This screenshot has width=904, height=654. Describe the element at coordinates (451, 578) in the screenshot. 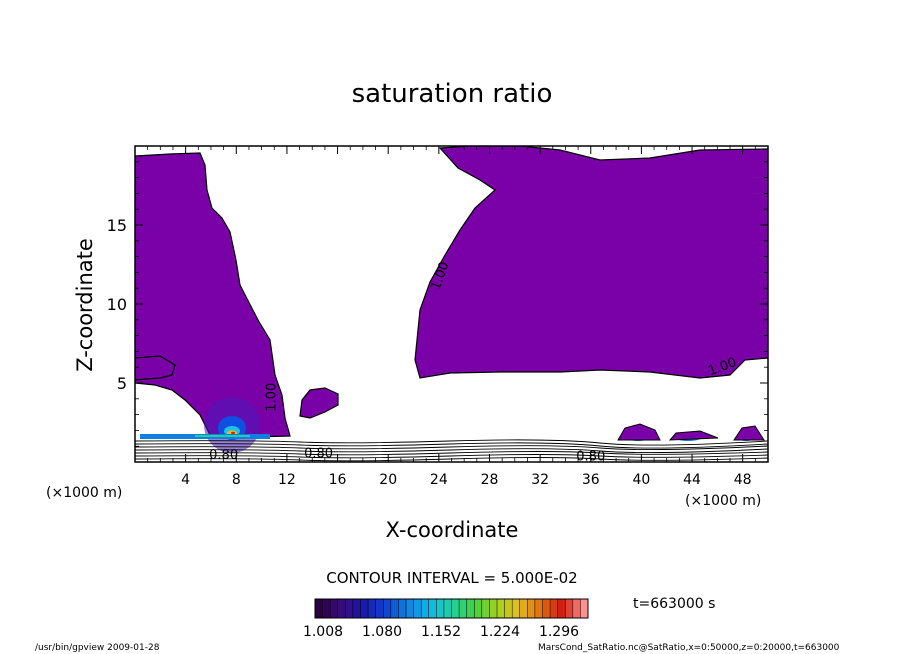

I see `contour-interval-text: CONTOUR INTERVAL = 5.000E-02` at that location.